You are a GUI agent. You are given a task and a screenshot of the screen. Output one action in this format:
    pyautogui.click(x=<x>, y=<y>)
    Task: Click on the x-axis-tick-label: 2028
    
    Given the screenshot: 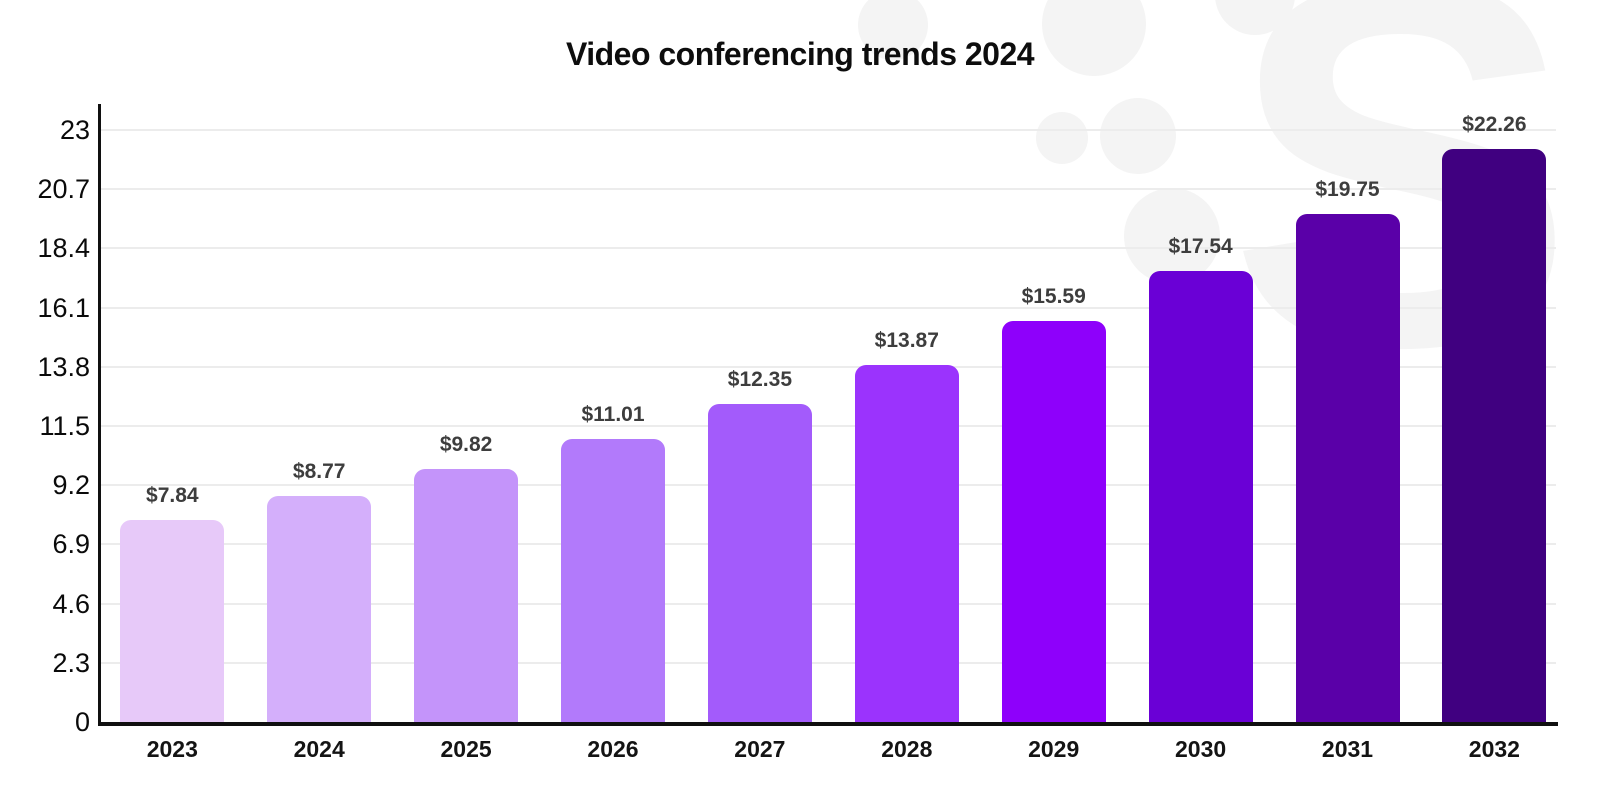 What is the action you would take?
    pyautogui.click(x=907, y=749)
    